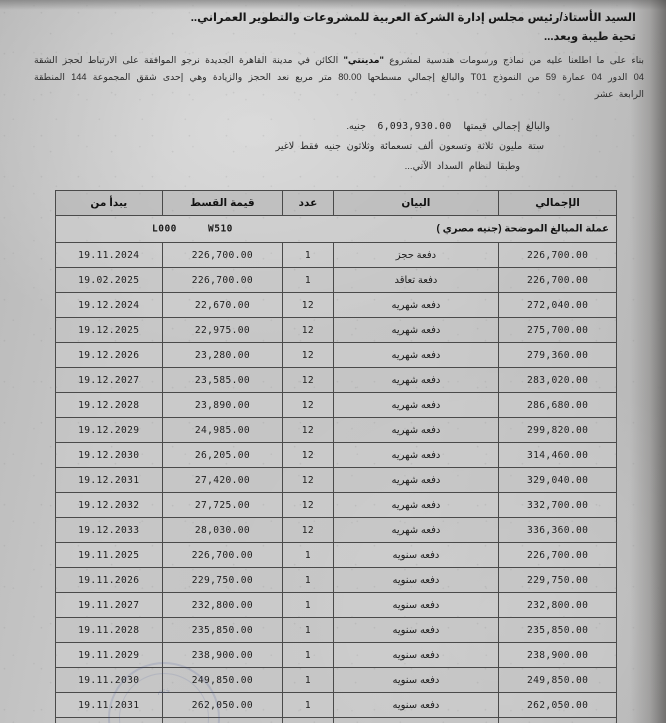 This screenshot has height=723, width=666. Describe the element at coordinates (557, 530) in the screenshot. I see `cell-total: 336,360.00` at that location.